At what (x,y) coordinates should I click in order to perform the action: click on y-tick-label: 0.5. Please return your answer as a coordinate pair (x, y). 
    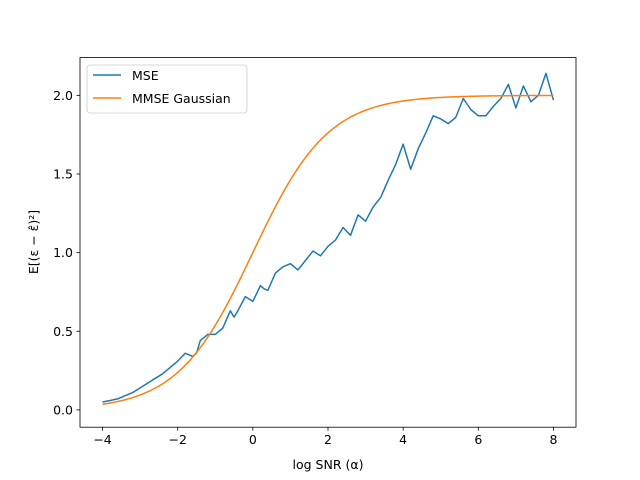
    Looking at the image, I should click on (63, 331).